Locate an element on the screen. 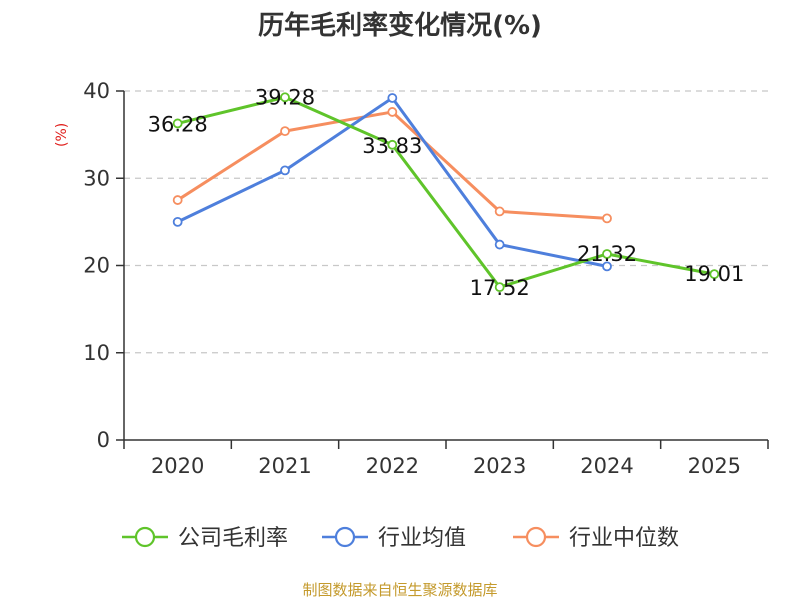  data-label: 33.83 is located at coordinates (392, 146).